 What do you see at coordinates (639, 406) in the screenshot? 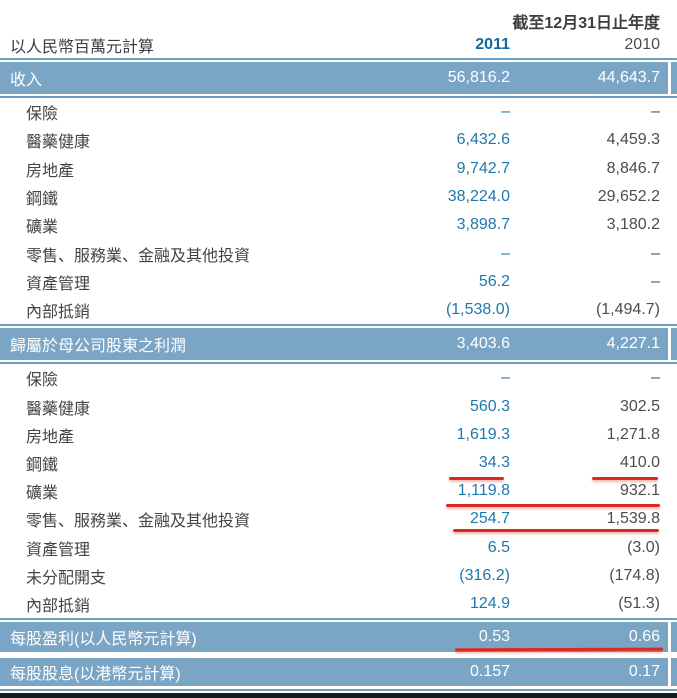
I see `value-2010: 302.5` at bounding box center [639, 406].